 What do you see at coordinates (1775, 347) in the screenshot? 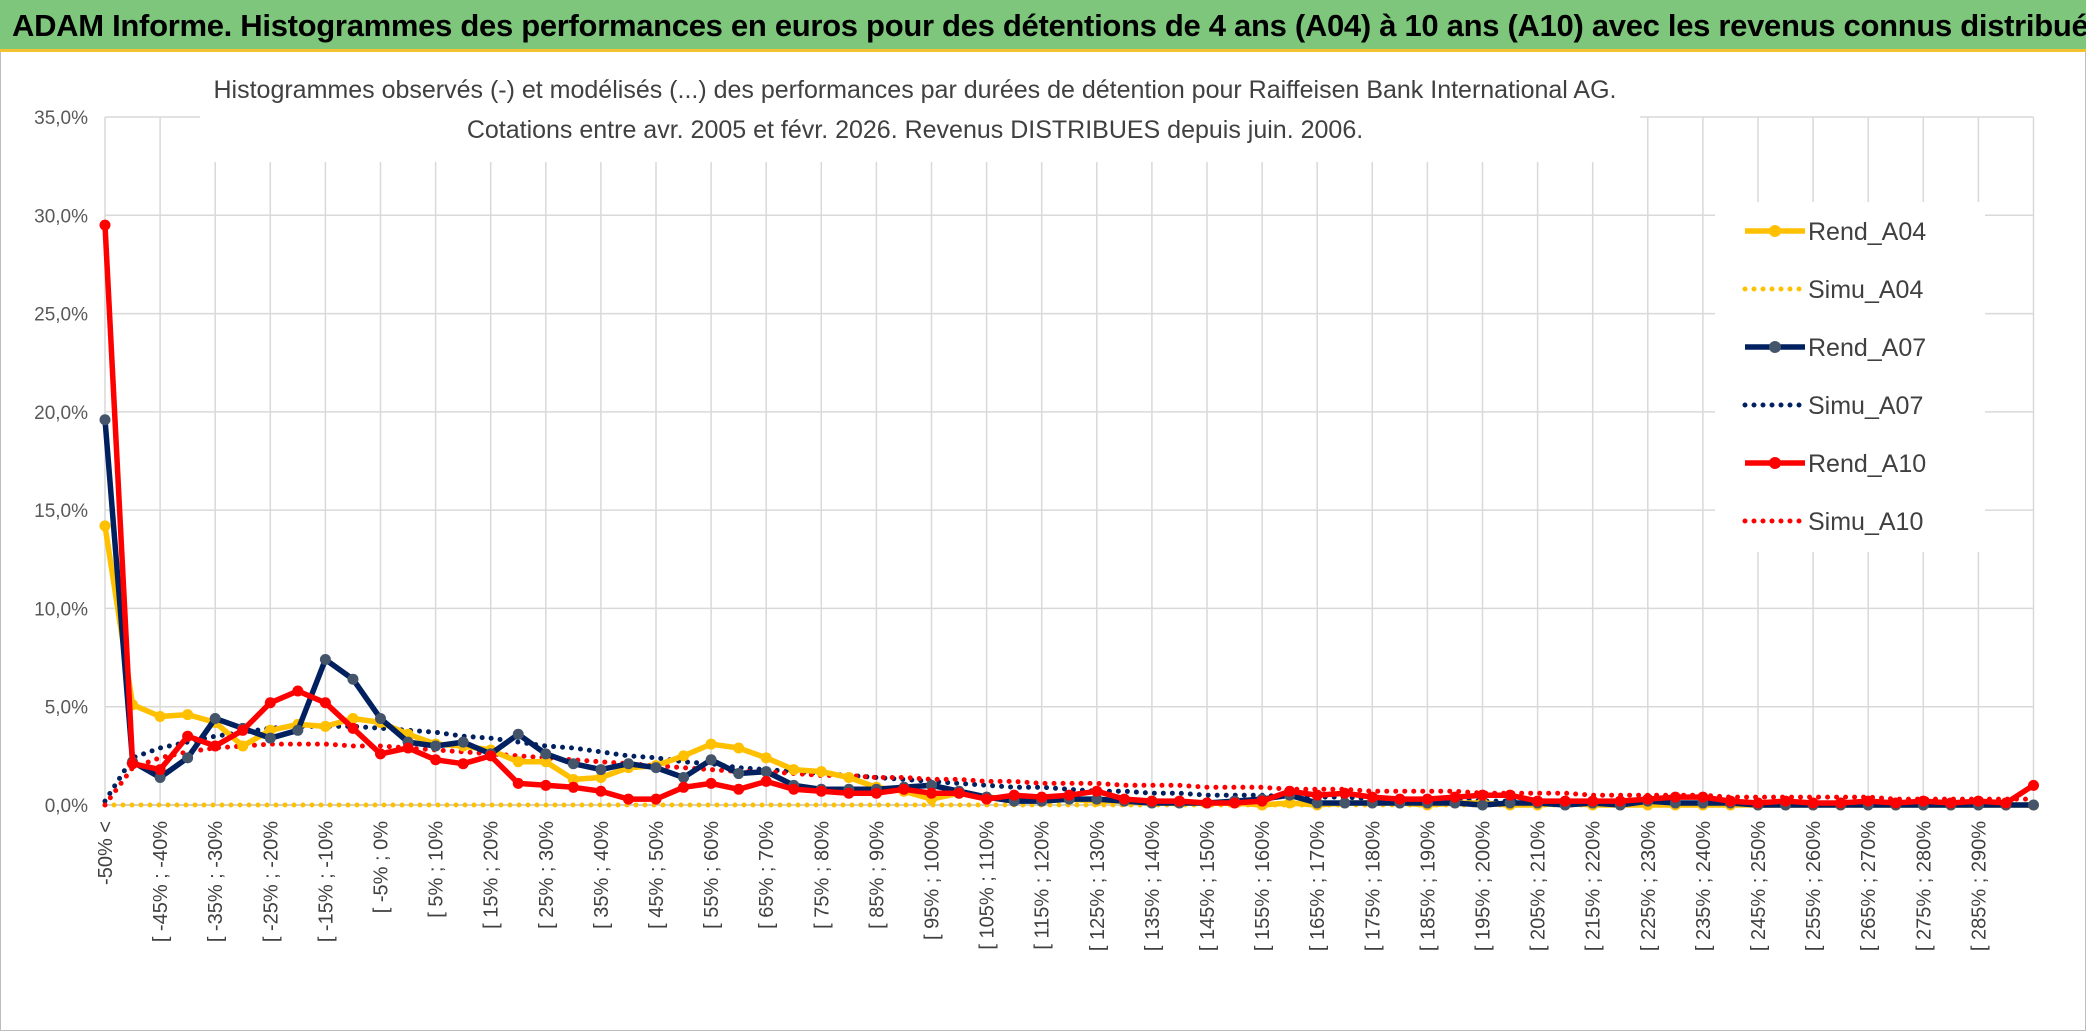
I see `legend-marker` at bounding box center [1775, 347].